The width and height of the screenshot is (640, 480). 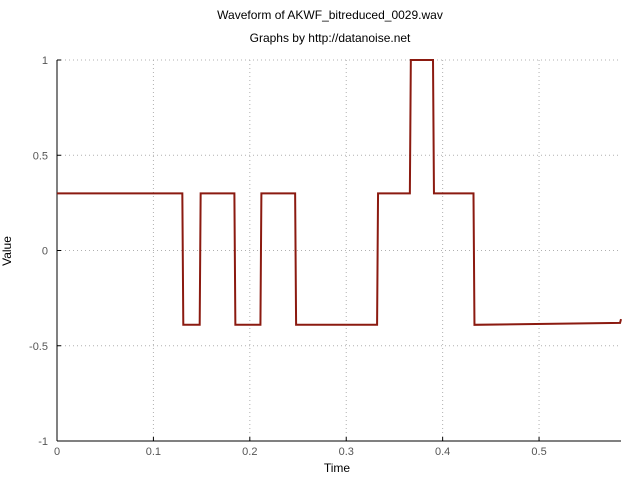 What do you see at coordinates (153, 452) in the screenshot?
I see `x-tick-label: 0.1` at bounding box center [153, 452].